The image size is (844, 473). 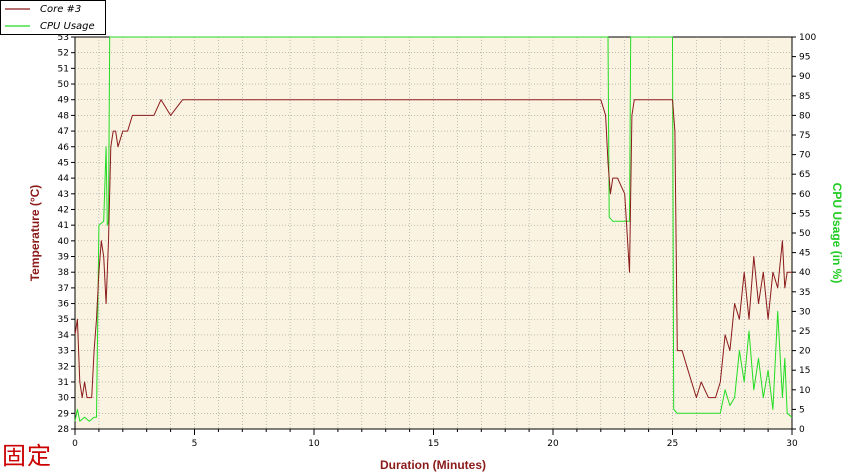 What do you see at coordinates (792, 444) in the screenshot?
I see `x-tick-label: 30` at bounding box center [792, 444].